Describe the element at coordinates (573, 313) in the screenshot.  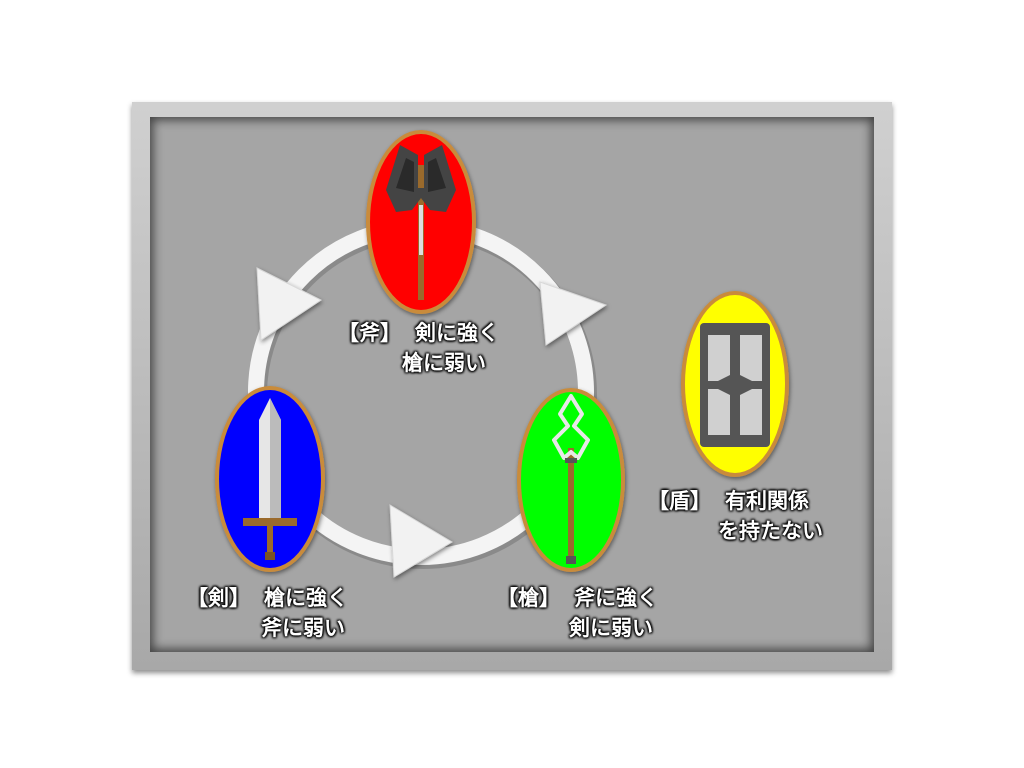
I see `arrow-axe-to-spear` at that location.